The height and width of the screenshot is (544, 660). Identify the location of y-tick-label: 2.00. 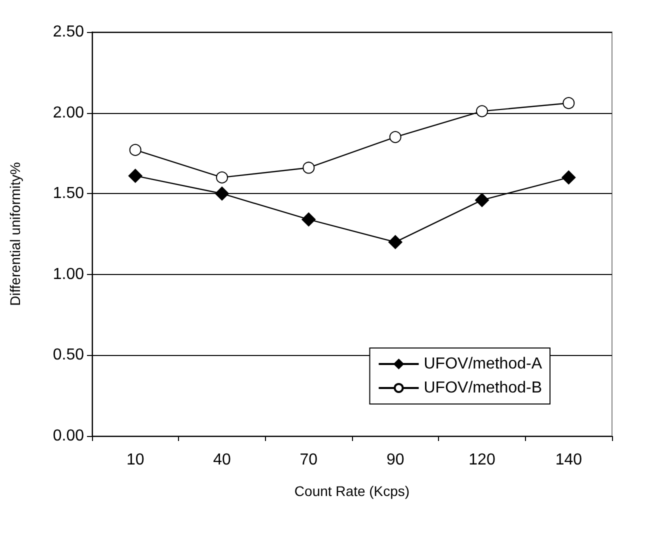
(68, 113).